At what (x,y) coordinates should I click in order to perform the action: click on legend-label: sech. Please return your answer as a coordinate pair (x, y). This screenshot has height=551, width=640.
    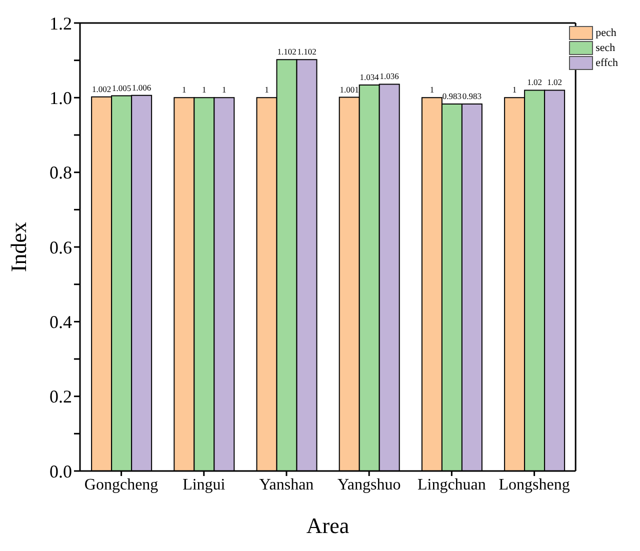
    Looking at the image, I should click on (606, 48).